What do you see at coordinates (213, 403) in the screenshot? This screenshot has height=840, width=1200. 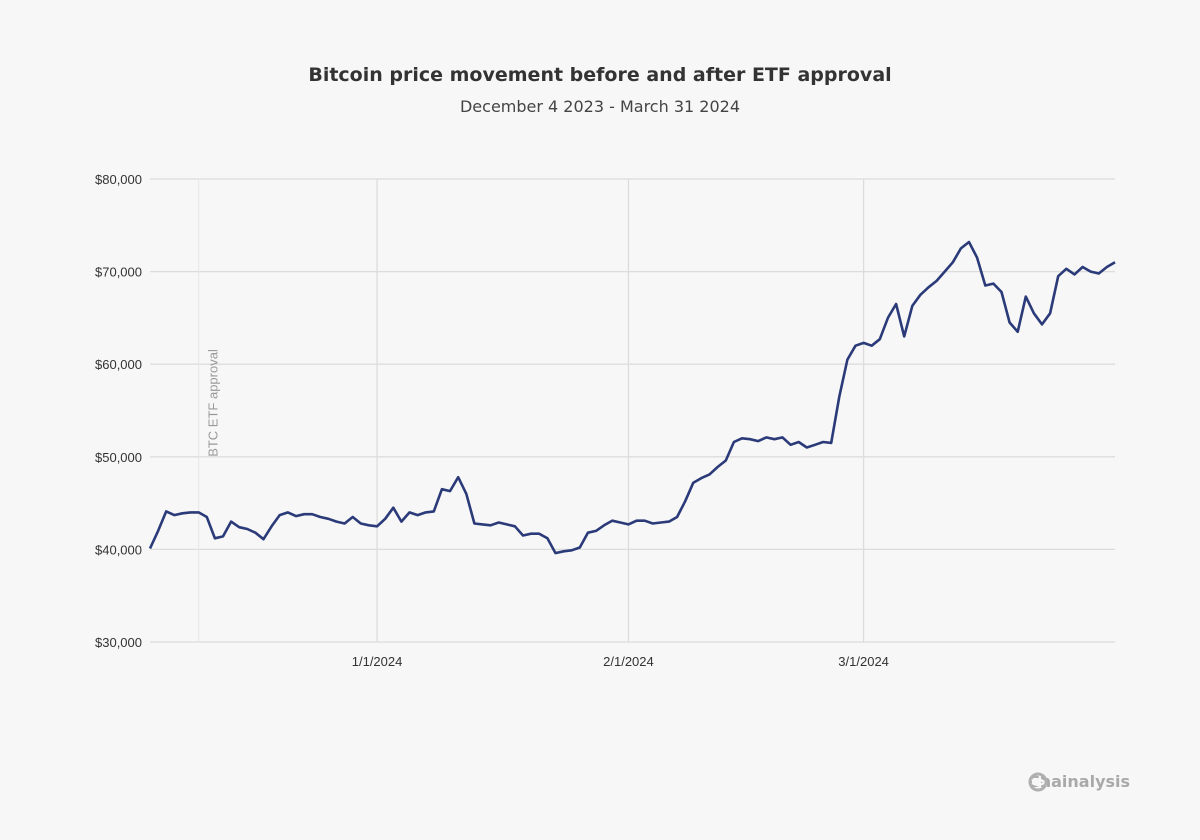 I see `etf-approval-label: BTC ETF approval` at bounding box center [213, 403].